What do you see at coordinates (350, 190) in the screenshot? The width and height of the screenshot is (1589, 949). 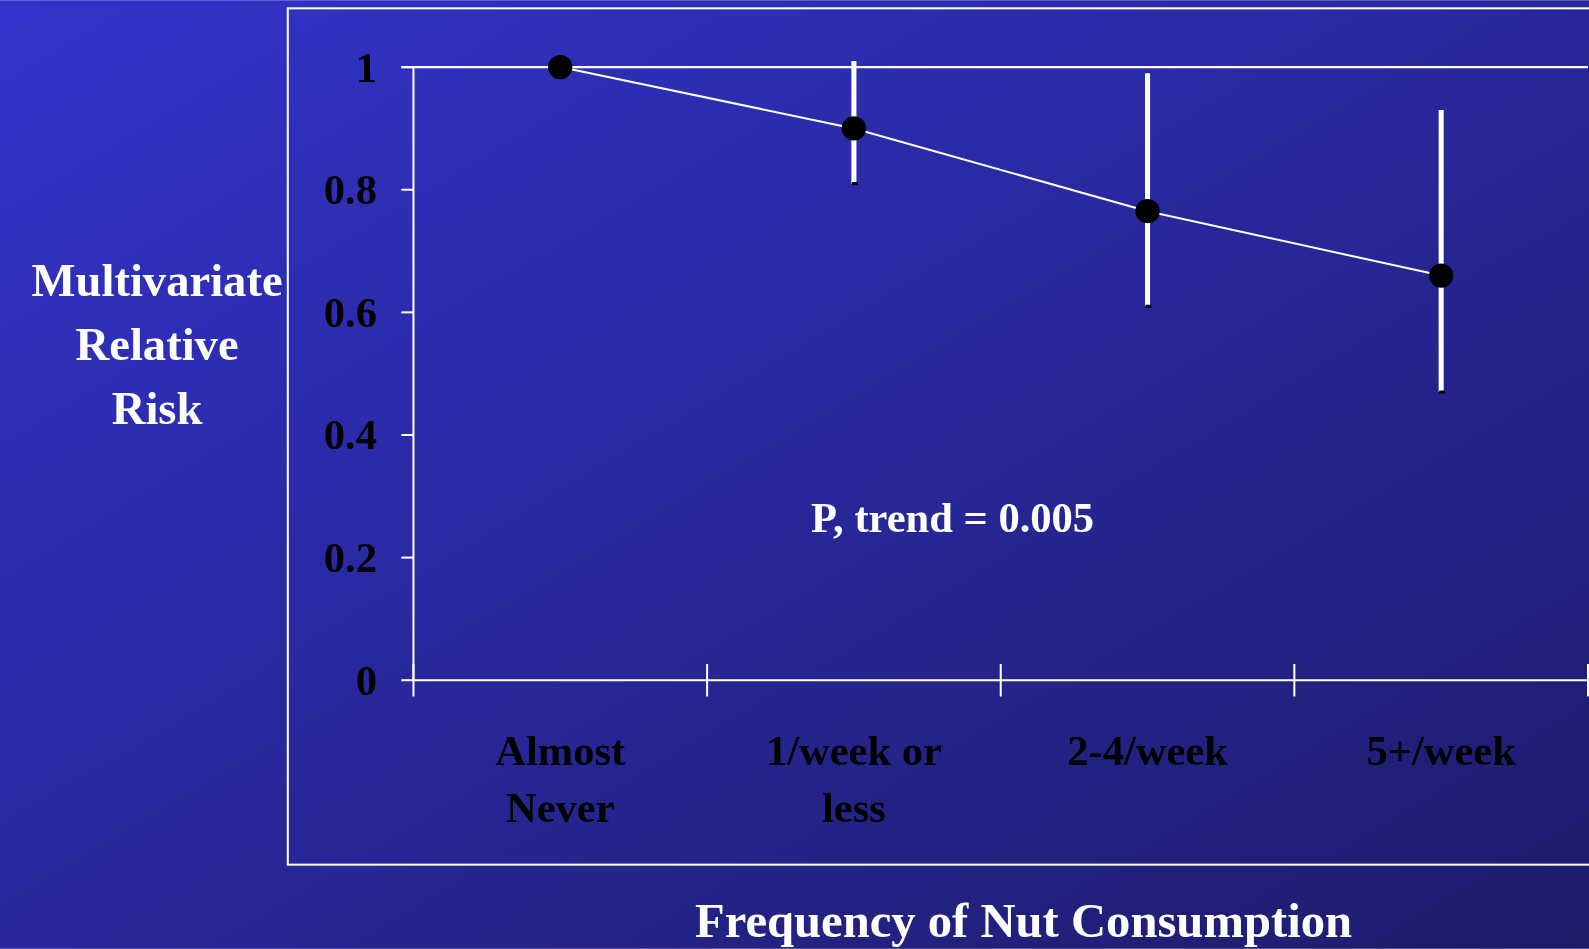 I see `y-tick-label: 0.8` at bounding box center [350, 190].